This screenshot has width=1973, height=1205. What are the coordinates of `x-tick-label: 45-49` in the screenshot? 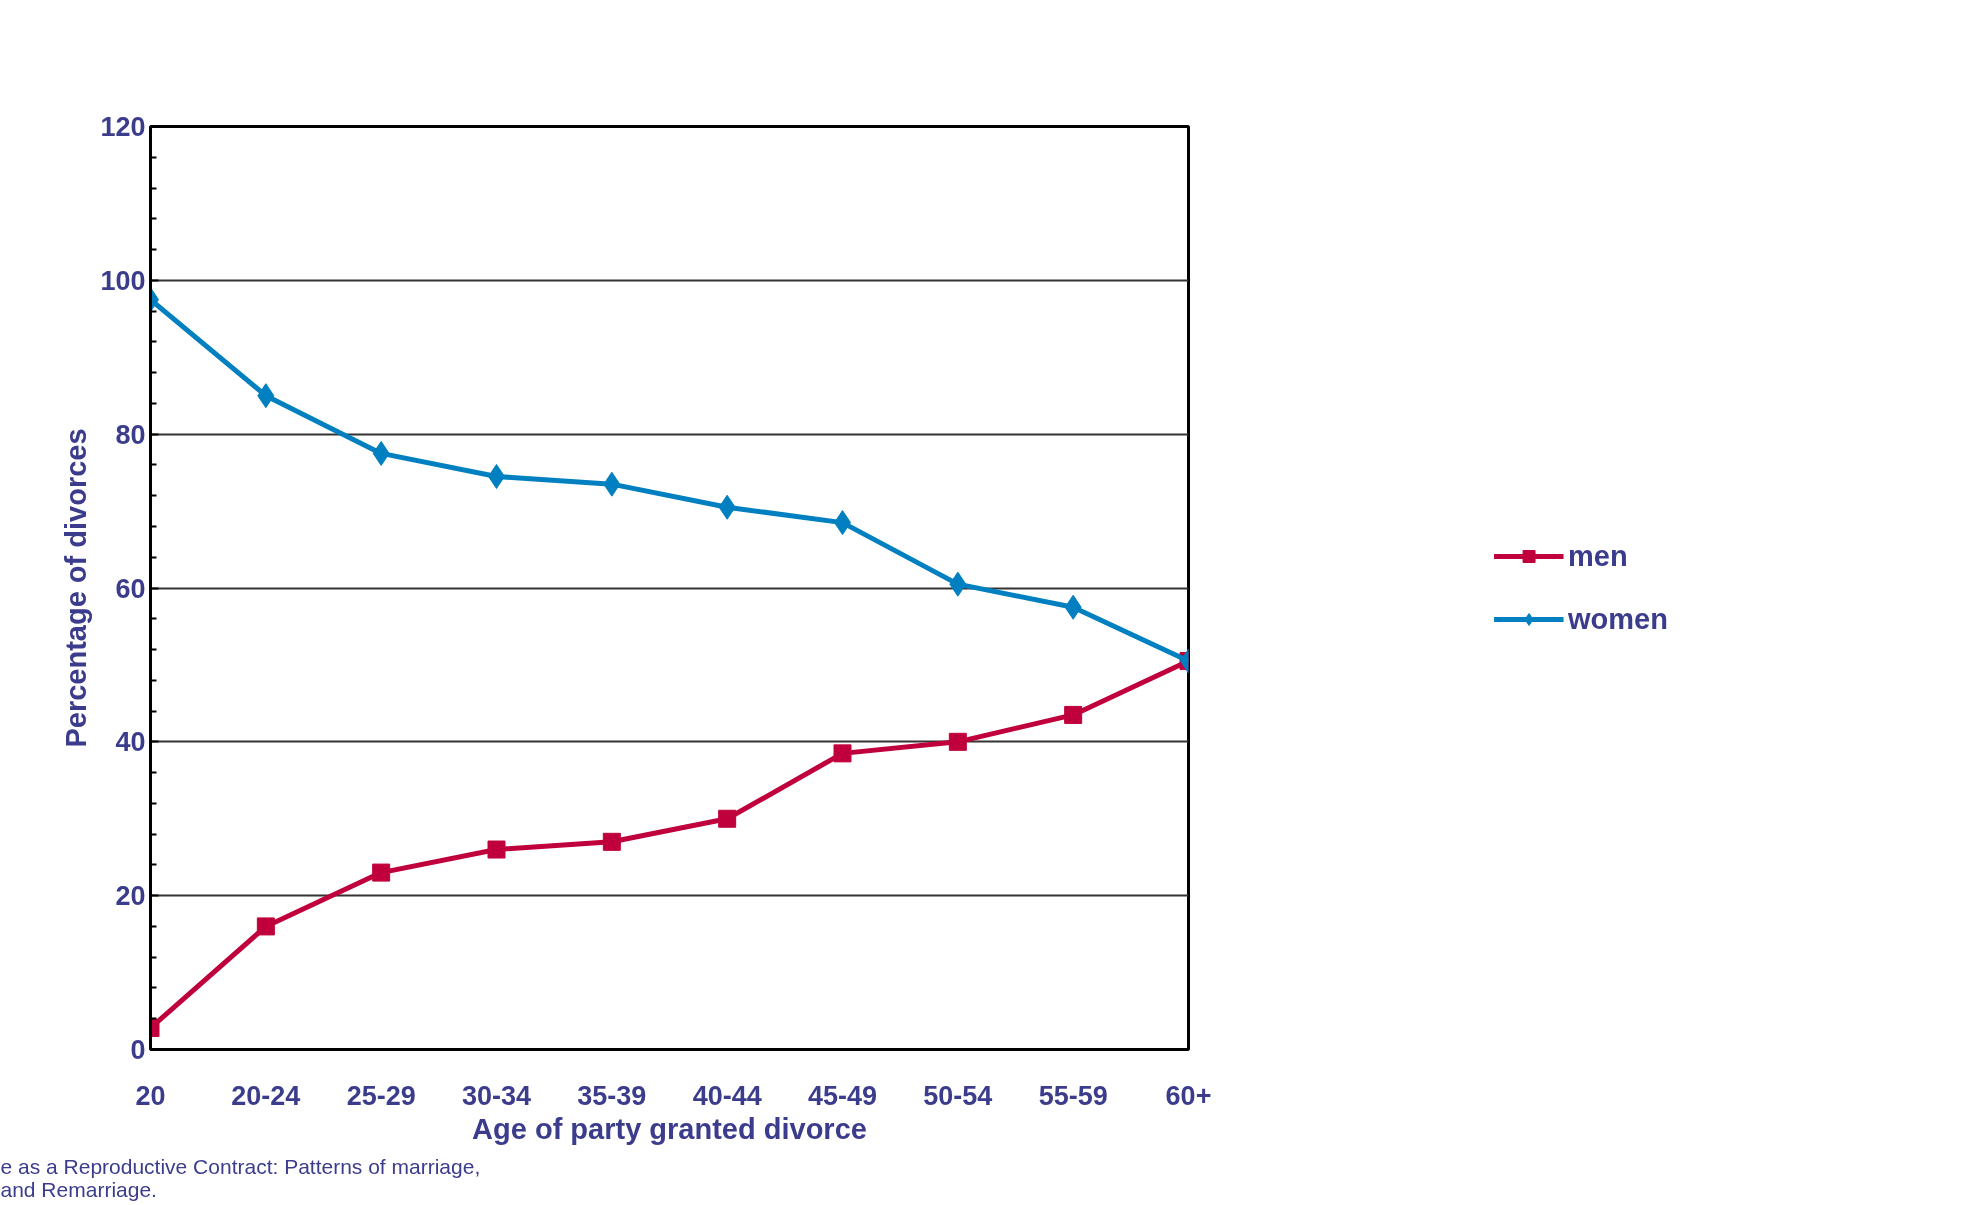 It's located at (842, 1095).